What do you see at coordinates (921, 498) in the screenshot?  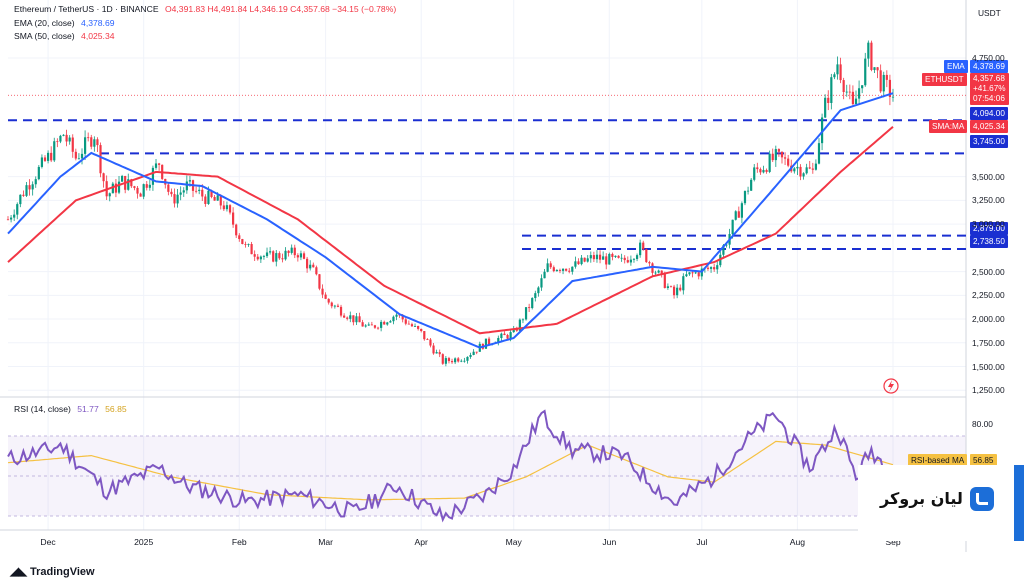 I see `broker-name: لیان بروکر` at bounding box center [921, 498].